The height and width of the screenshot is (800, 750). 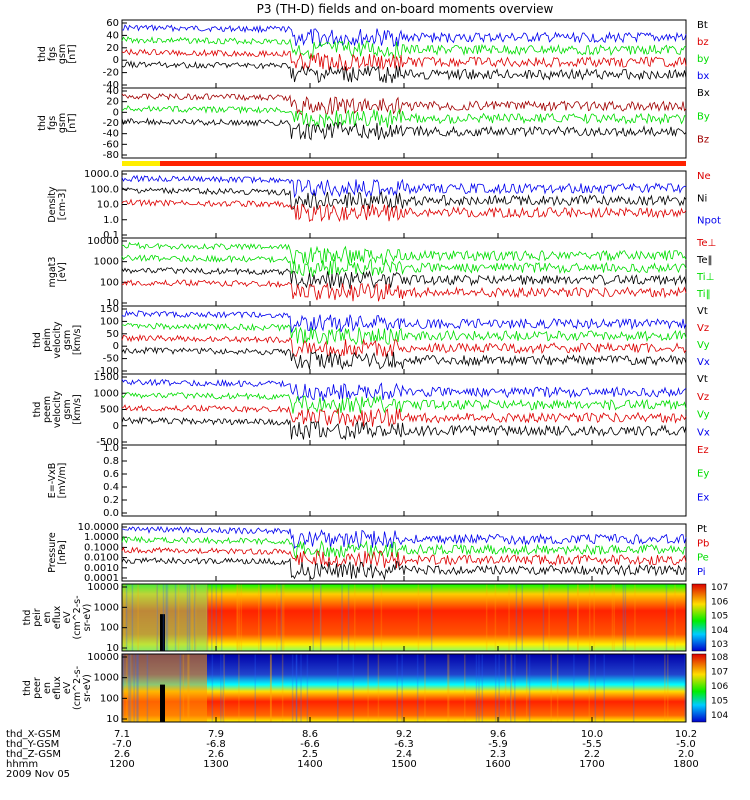 What do you see at coordinates (109, 309) in the screenshot?
I see `y-tick-label: 150` at bounding box center [109, 309].